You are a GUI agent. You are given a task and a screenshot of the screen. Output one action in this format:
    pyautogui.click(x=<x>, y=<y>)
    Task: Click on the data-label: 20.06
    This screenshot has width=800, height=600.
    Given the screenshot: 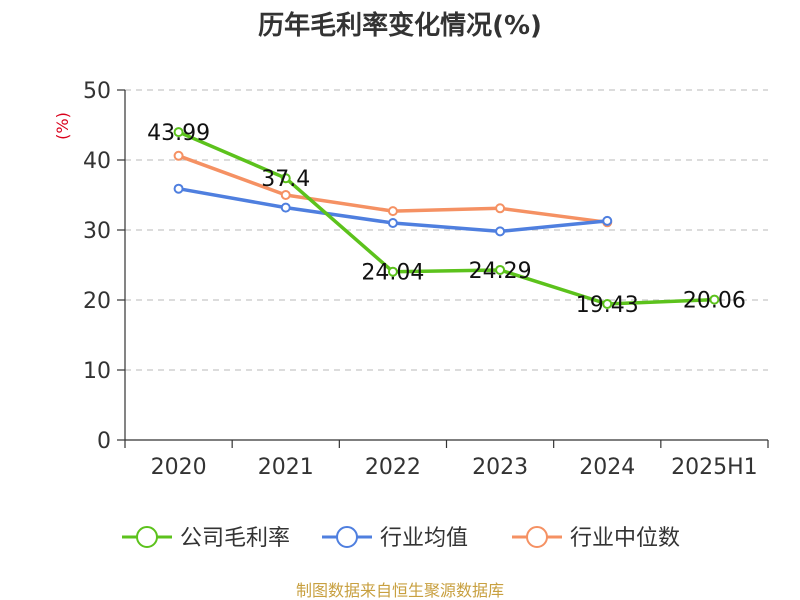 What is the action you would take?
    pyautogui.click(x=714, y=301)
    